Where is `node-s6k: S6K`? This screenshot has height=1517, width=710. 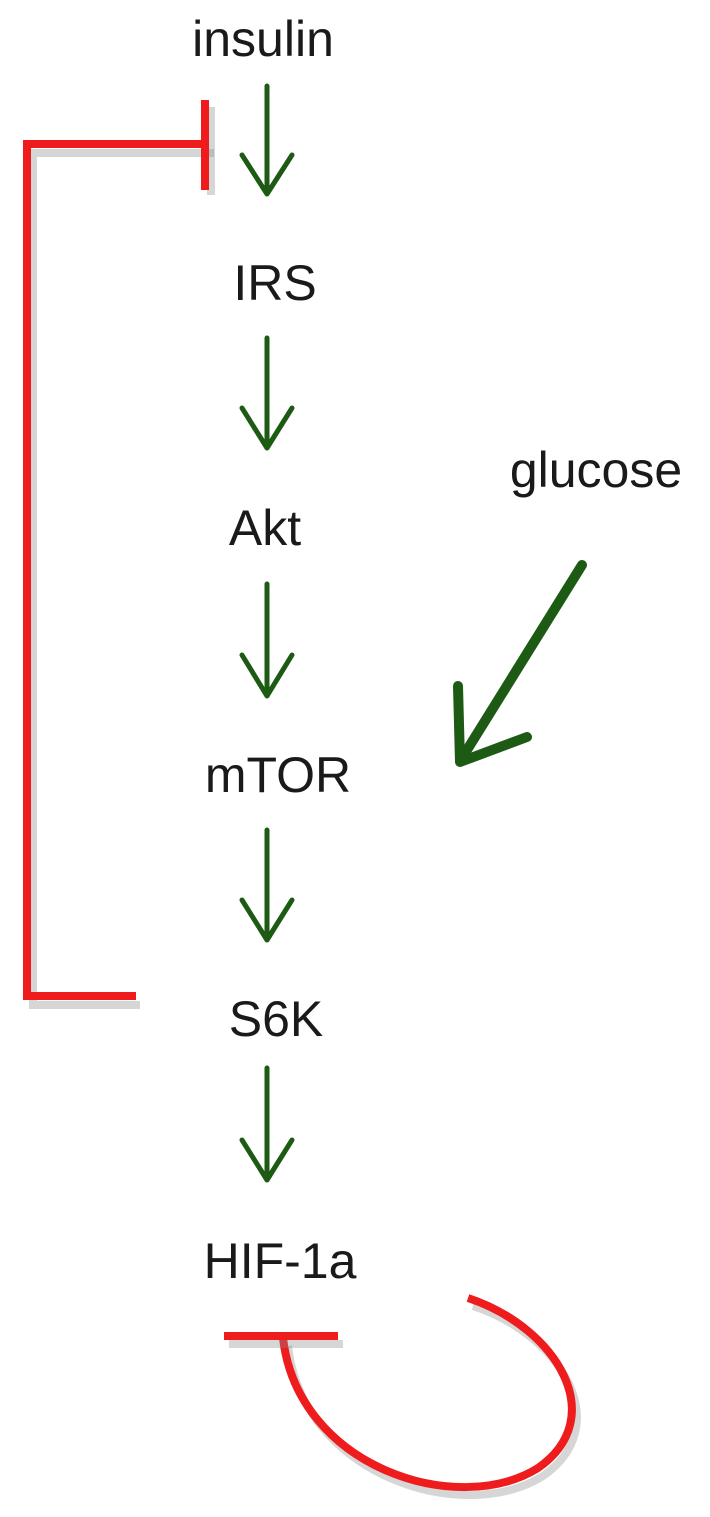 node-s6k: S6K is located at coordinates (276, 1019).